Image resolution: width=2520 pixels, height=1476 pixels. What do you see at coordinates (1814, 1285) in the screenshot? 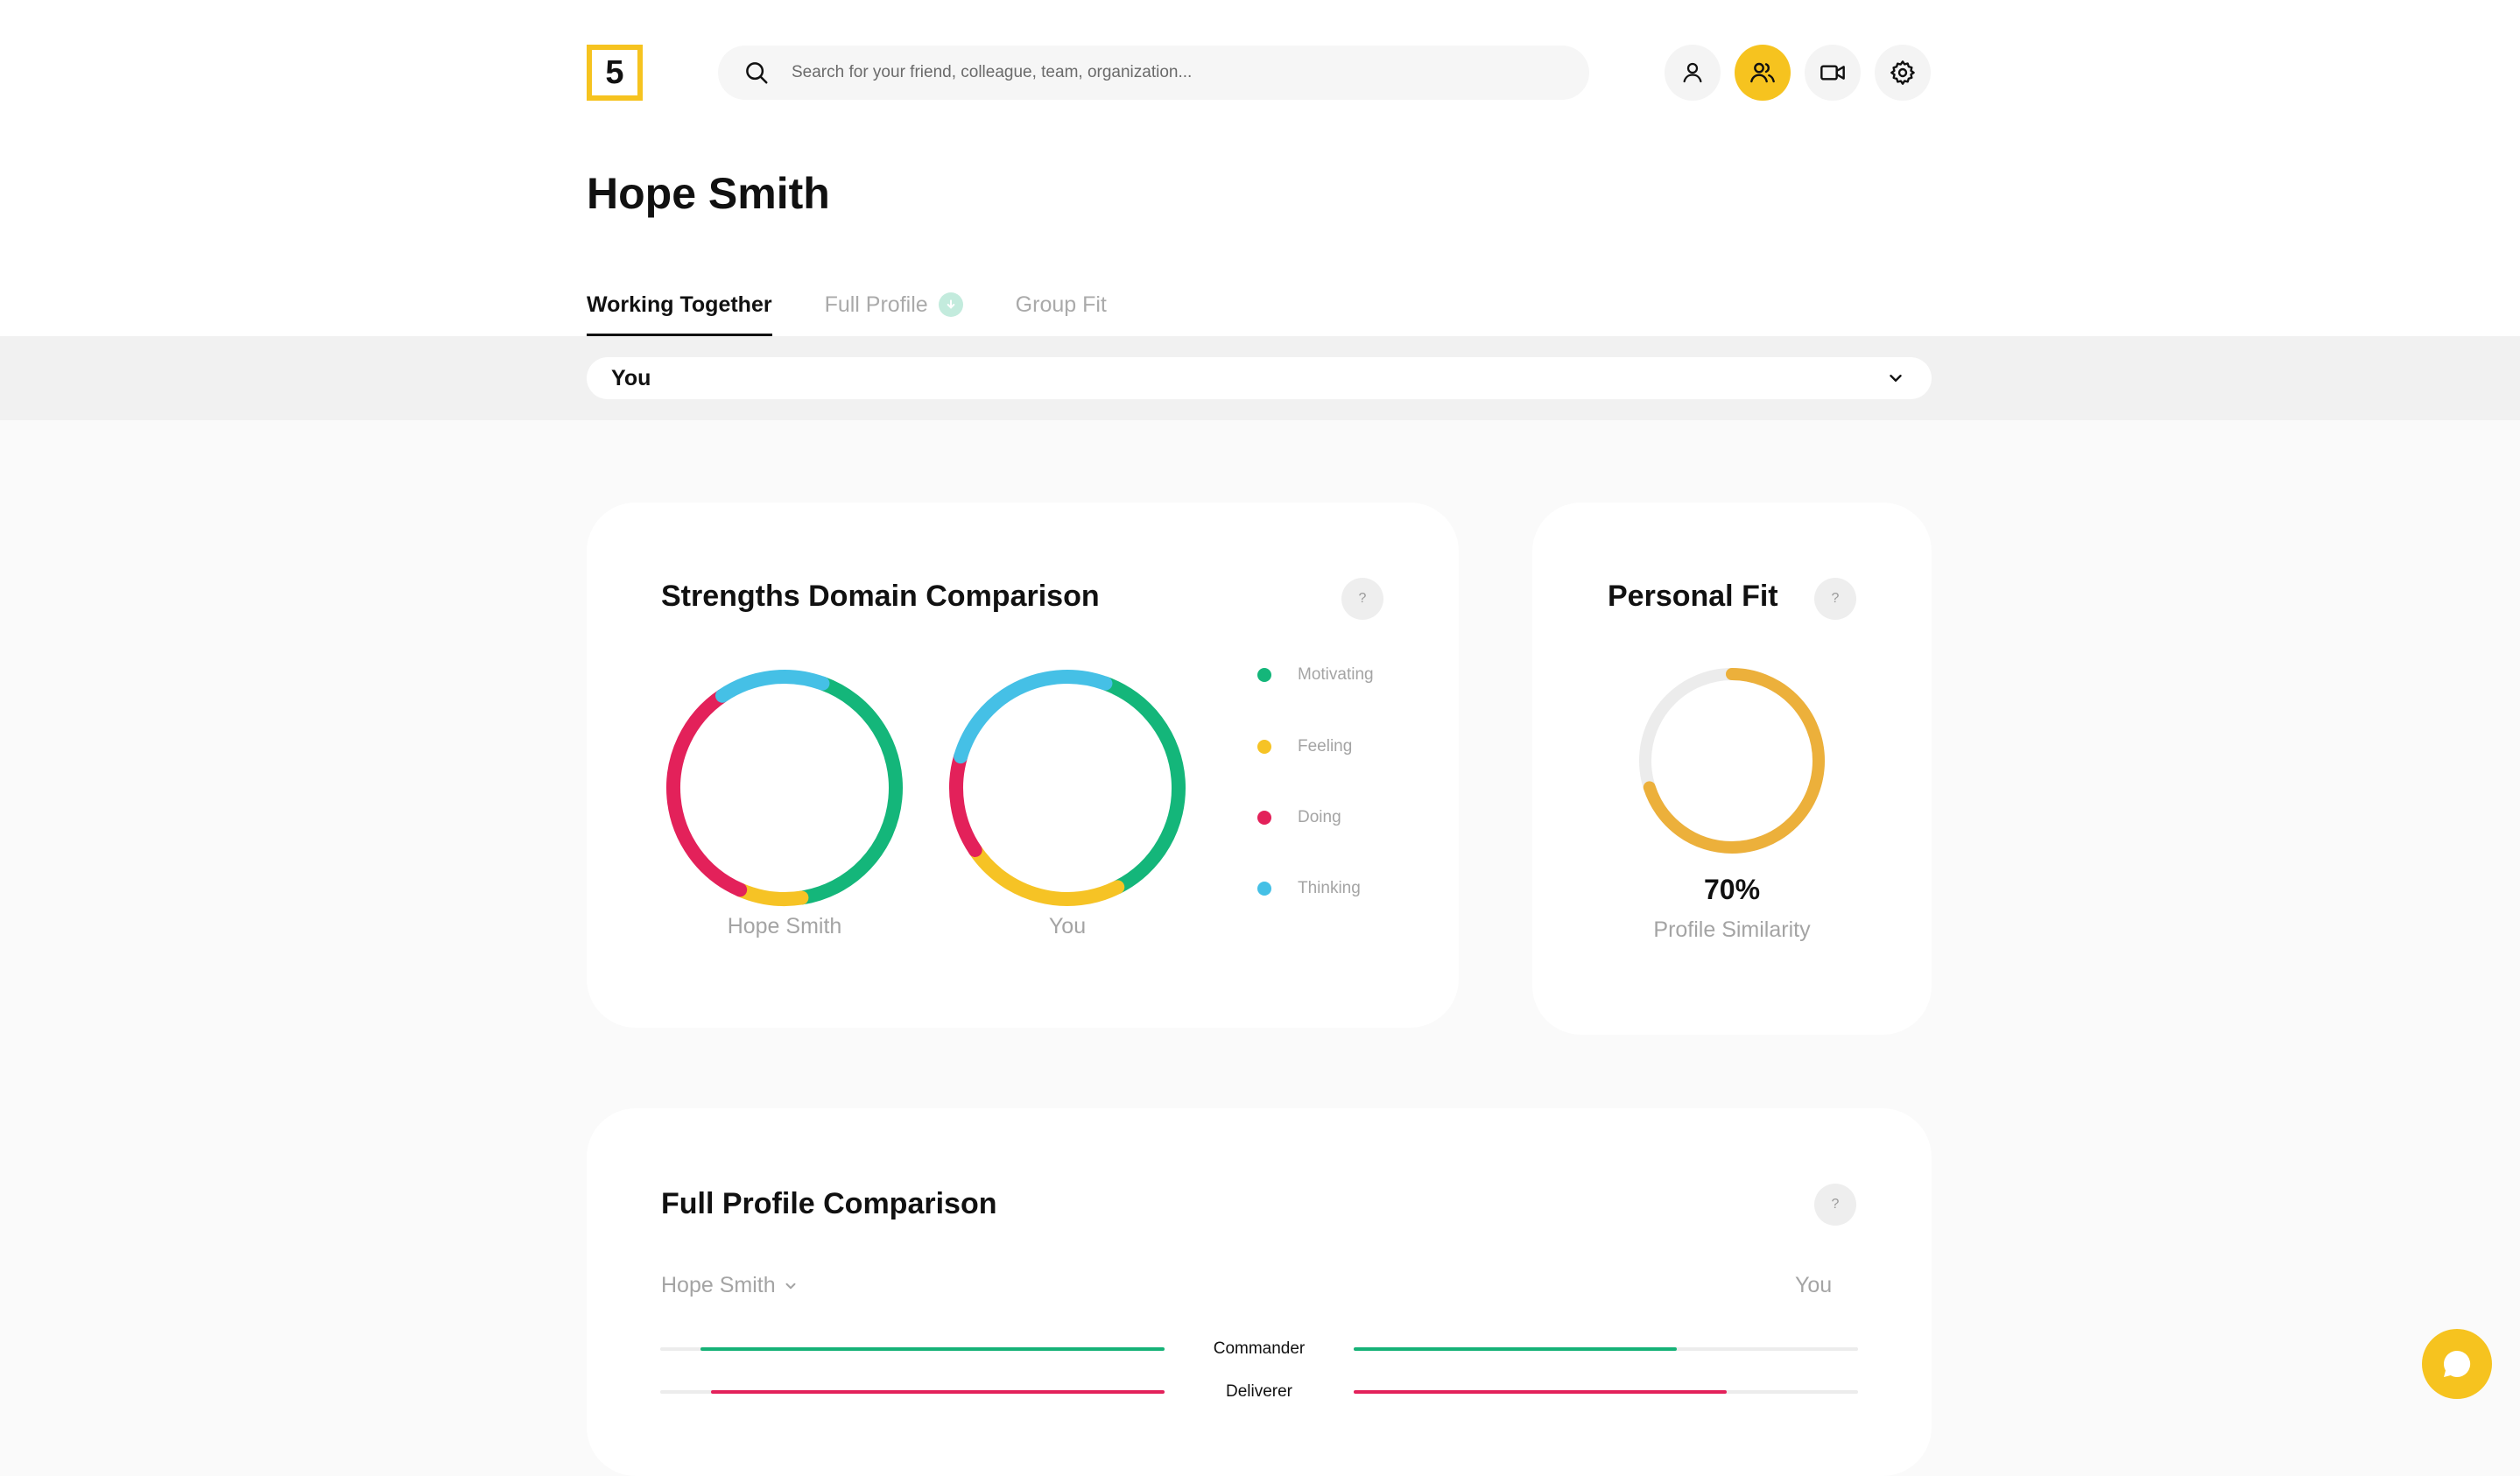
I see `right-person-name: You` at bounding box center [1814, 1285].